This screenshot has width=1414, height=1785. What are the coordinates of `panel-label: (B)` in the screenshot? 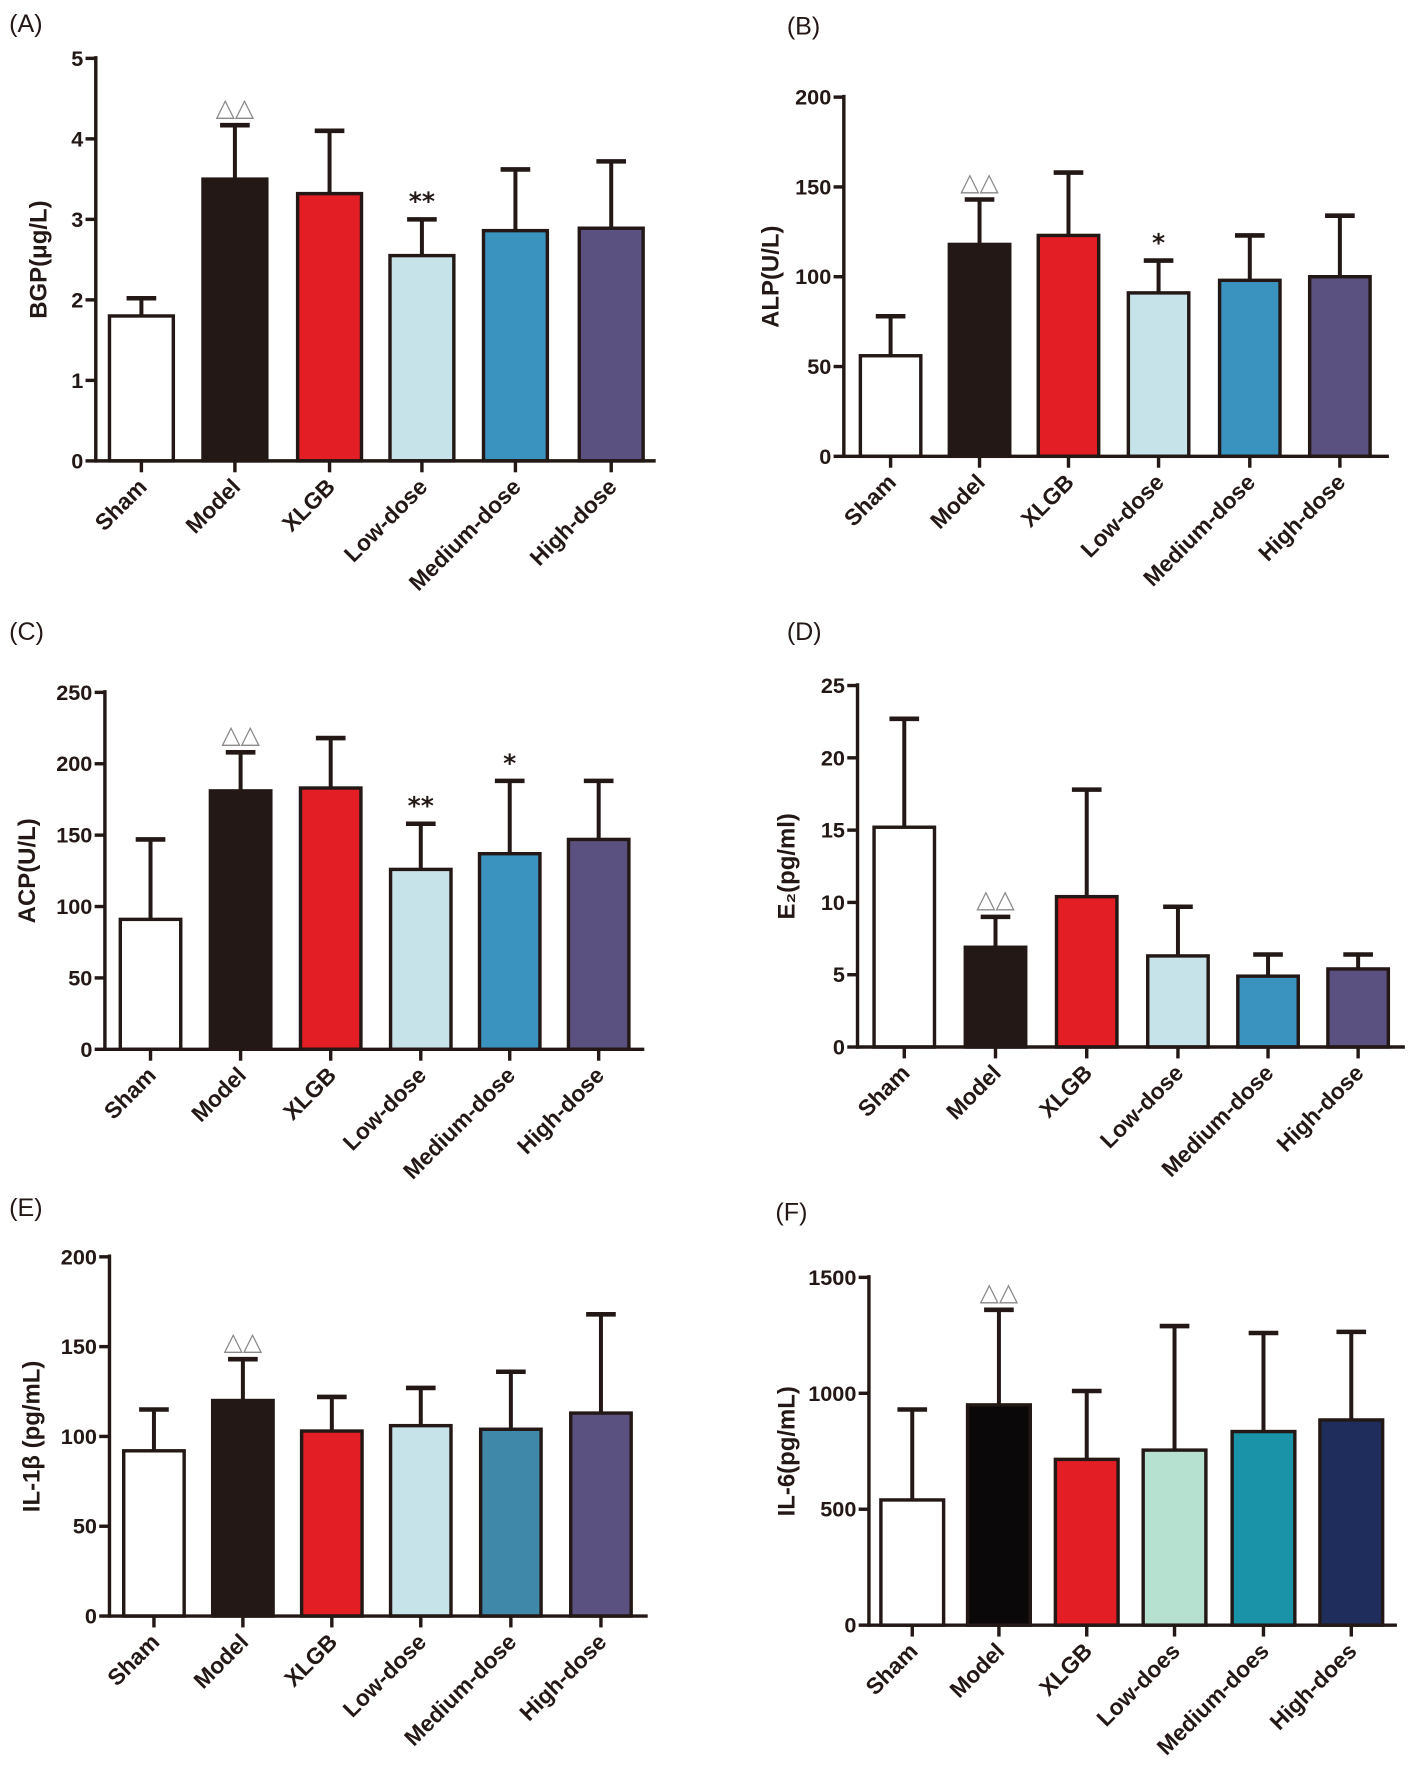 It's located at (803, 26).